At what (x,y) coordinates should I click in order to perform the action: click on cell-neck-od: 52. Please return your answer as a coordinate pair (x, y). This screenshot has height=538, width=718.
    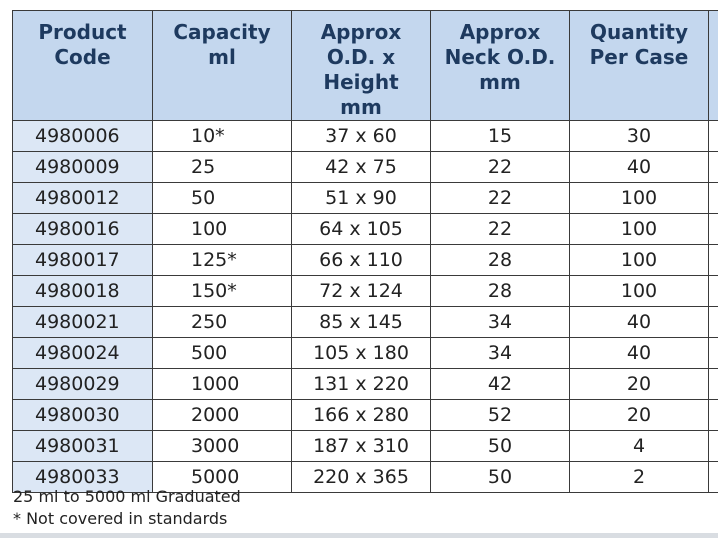
    Looking at the image, I should click on (500, 415).